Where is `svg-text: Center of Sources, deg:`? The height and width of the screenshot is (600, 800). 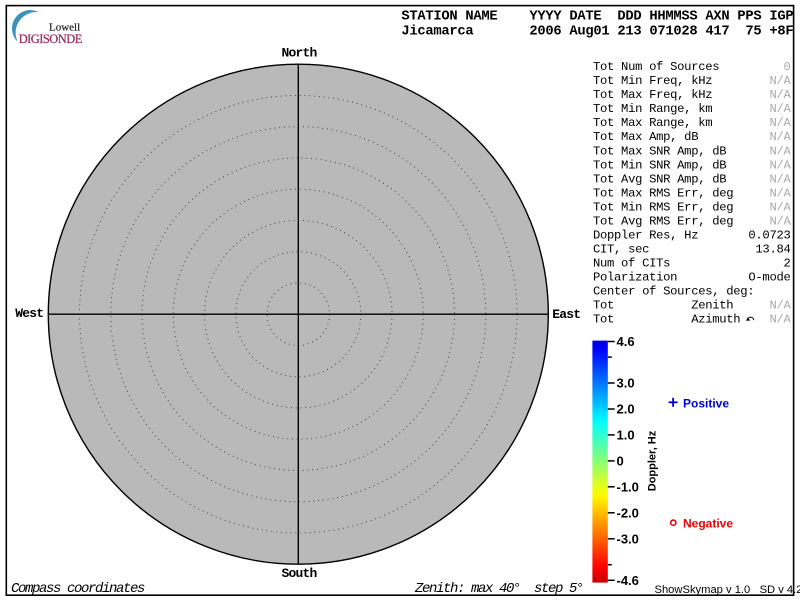
svg-text: Center of Sources, deg: is located at coordinates (673, 292).